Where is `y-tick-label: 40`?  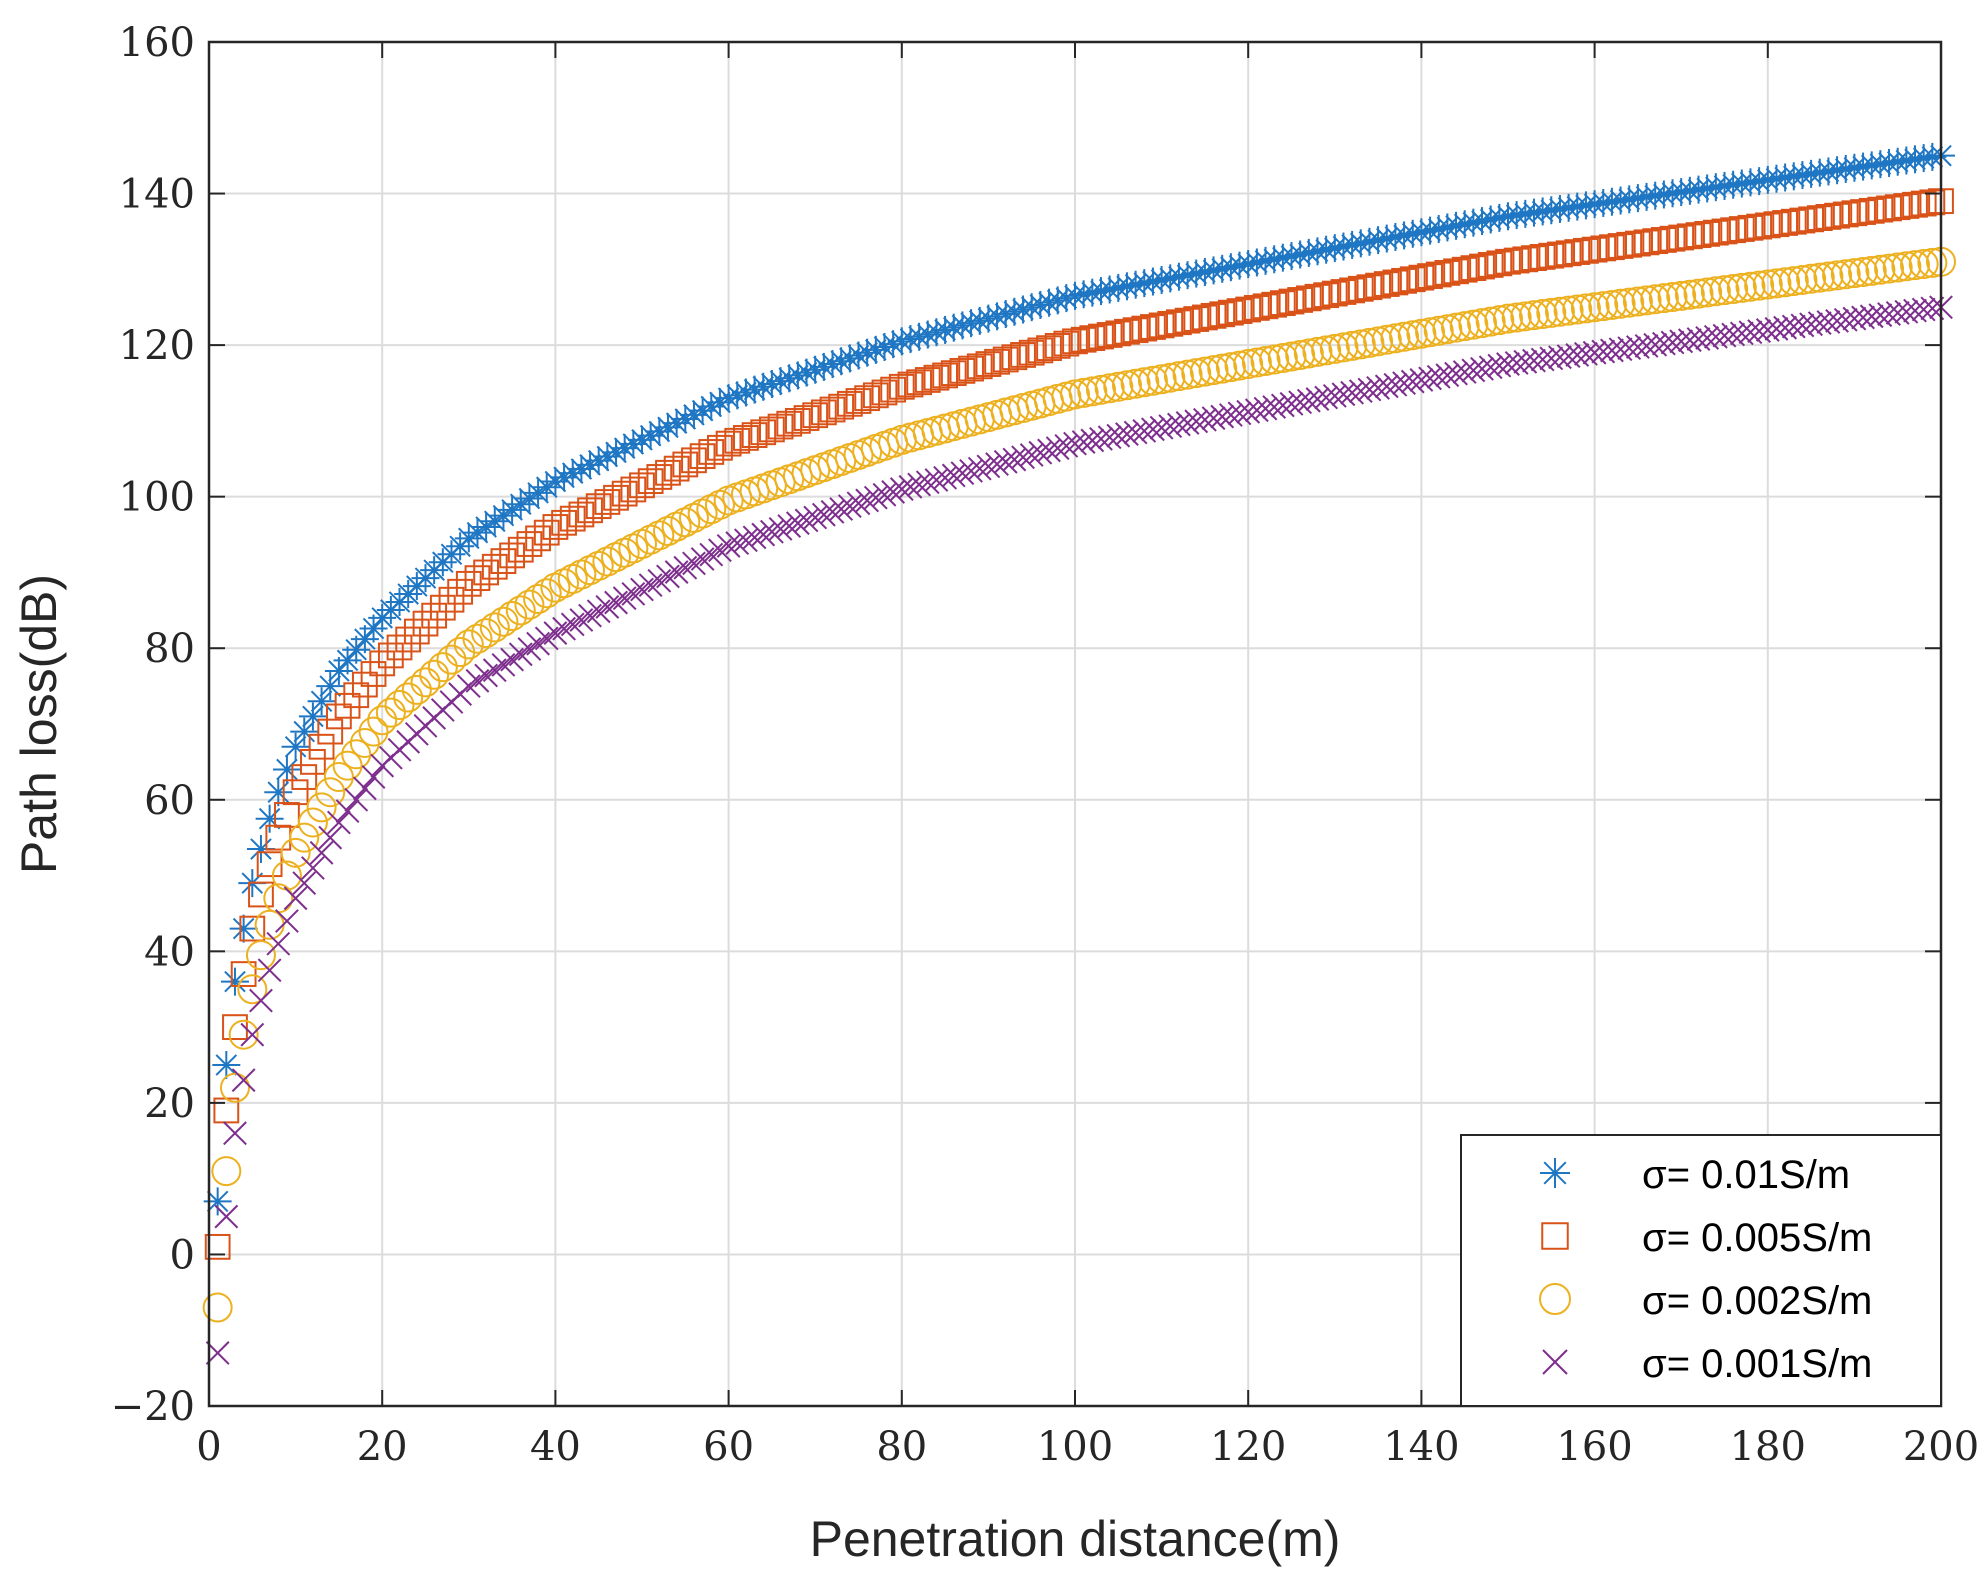 y-tick-label: 40 is located at coordinates (169, 952).